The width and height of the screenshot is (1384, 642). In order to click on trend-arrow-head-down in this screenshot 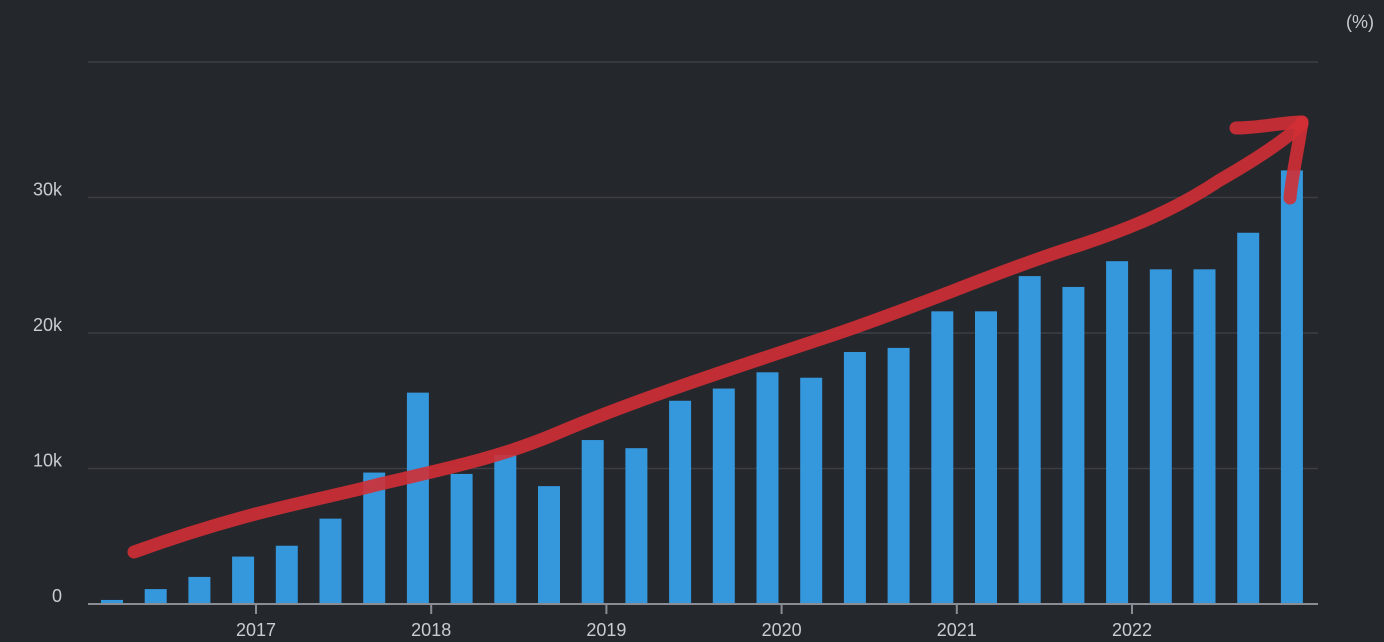, I will do `click(1296, 160)`.